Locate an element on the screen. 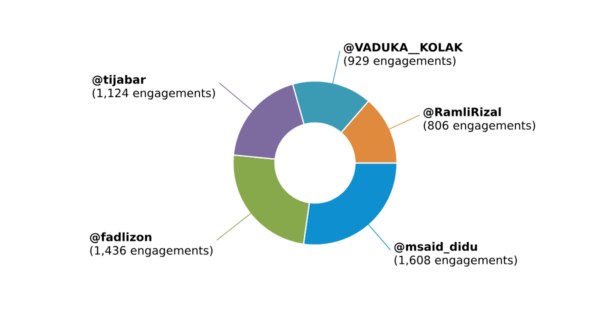 The image size is (601, 331). data-label: (1,436 engagements) is located at coordinates (151, 251).